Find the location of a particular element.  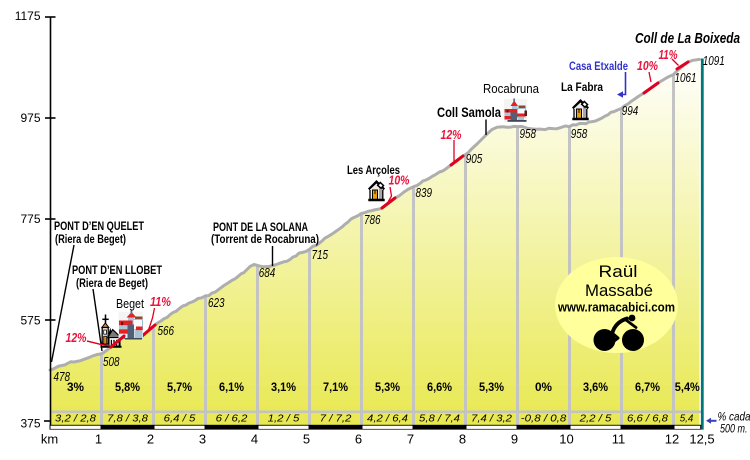

svg-text: Coll Samola is located at coordinates (469, 112).